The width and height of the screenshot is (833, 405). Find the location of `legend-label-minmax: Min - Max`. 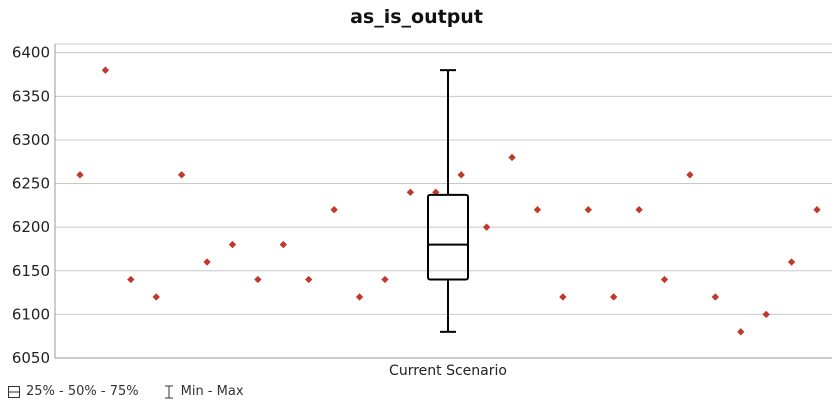

legend-label-minmax: Min - Max is located at coordinates (212, 391).